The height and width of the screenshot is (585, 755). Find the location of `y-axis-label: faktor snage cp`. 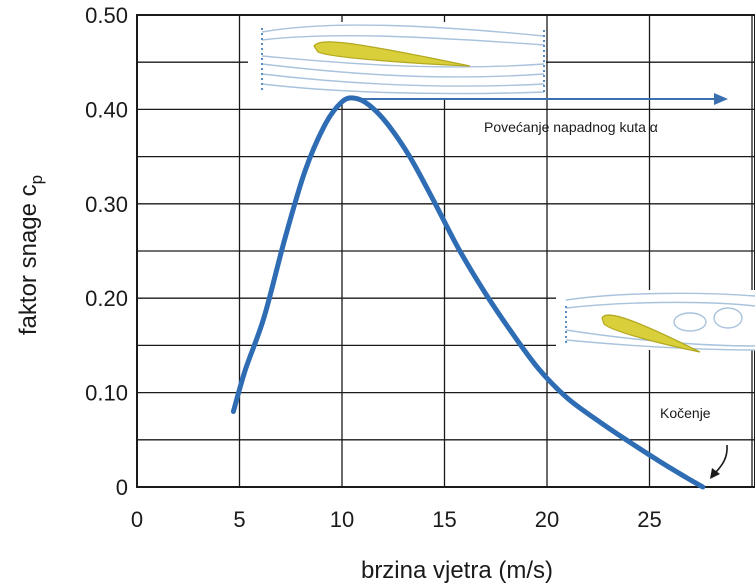

y-axis-label: faktor snage cp is located at coordinates (30, 255).